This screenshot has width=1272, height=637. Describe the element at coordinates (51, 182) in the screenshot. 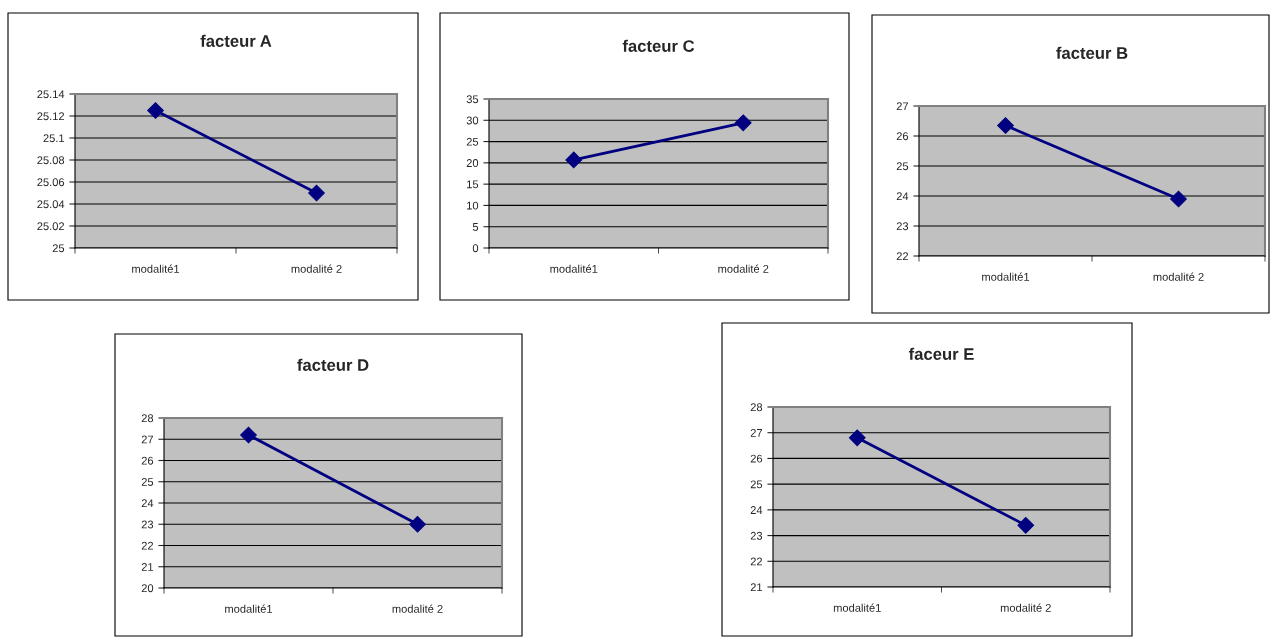

I see `y-tick-label: 25.06` at that location.